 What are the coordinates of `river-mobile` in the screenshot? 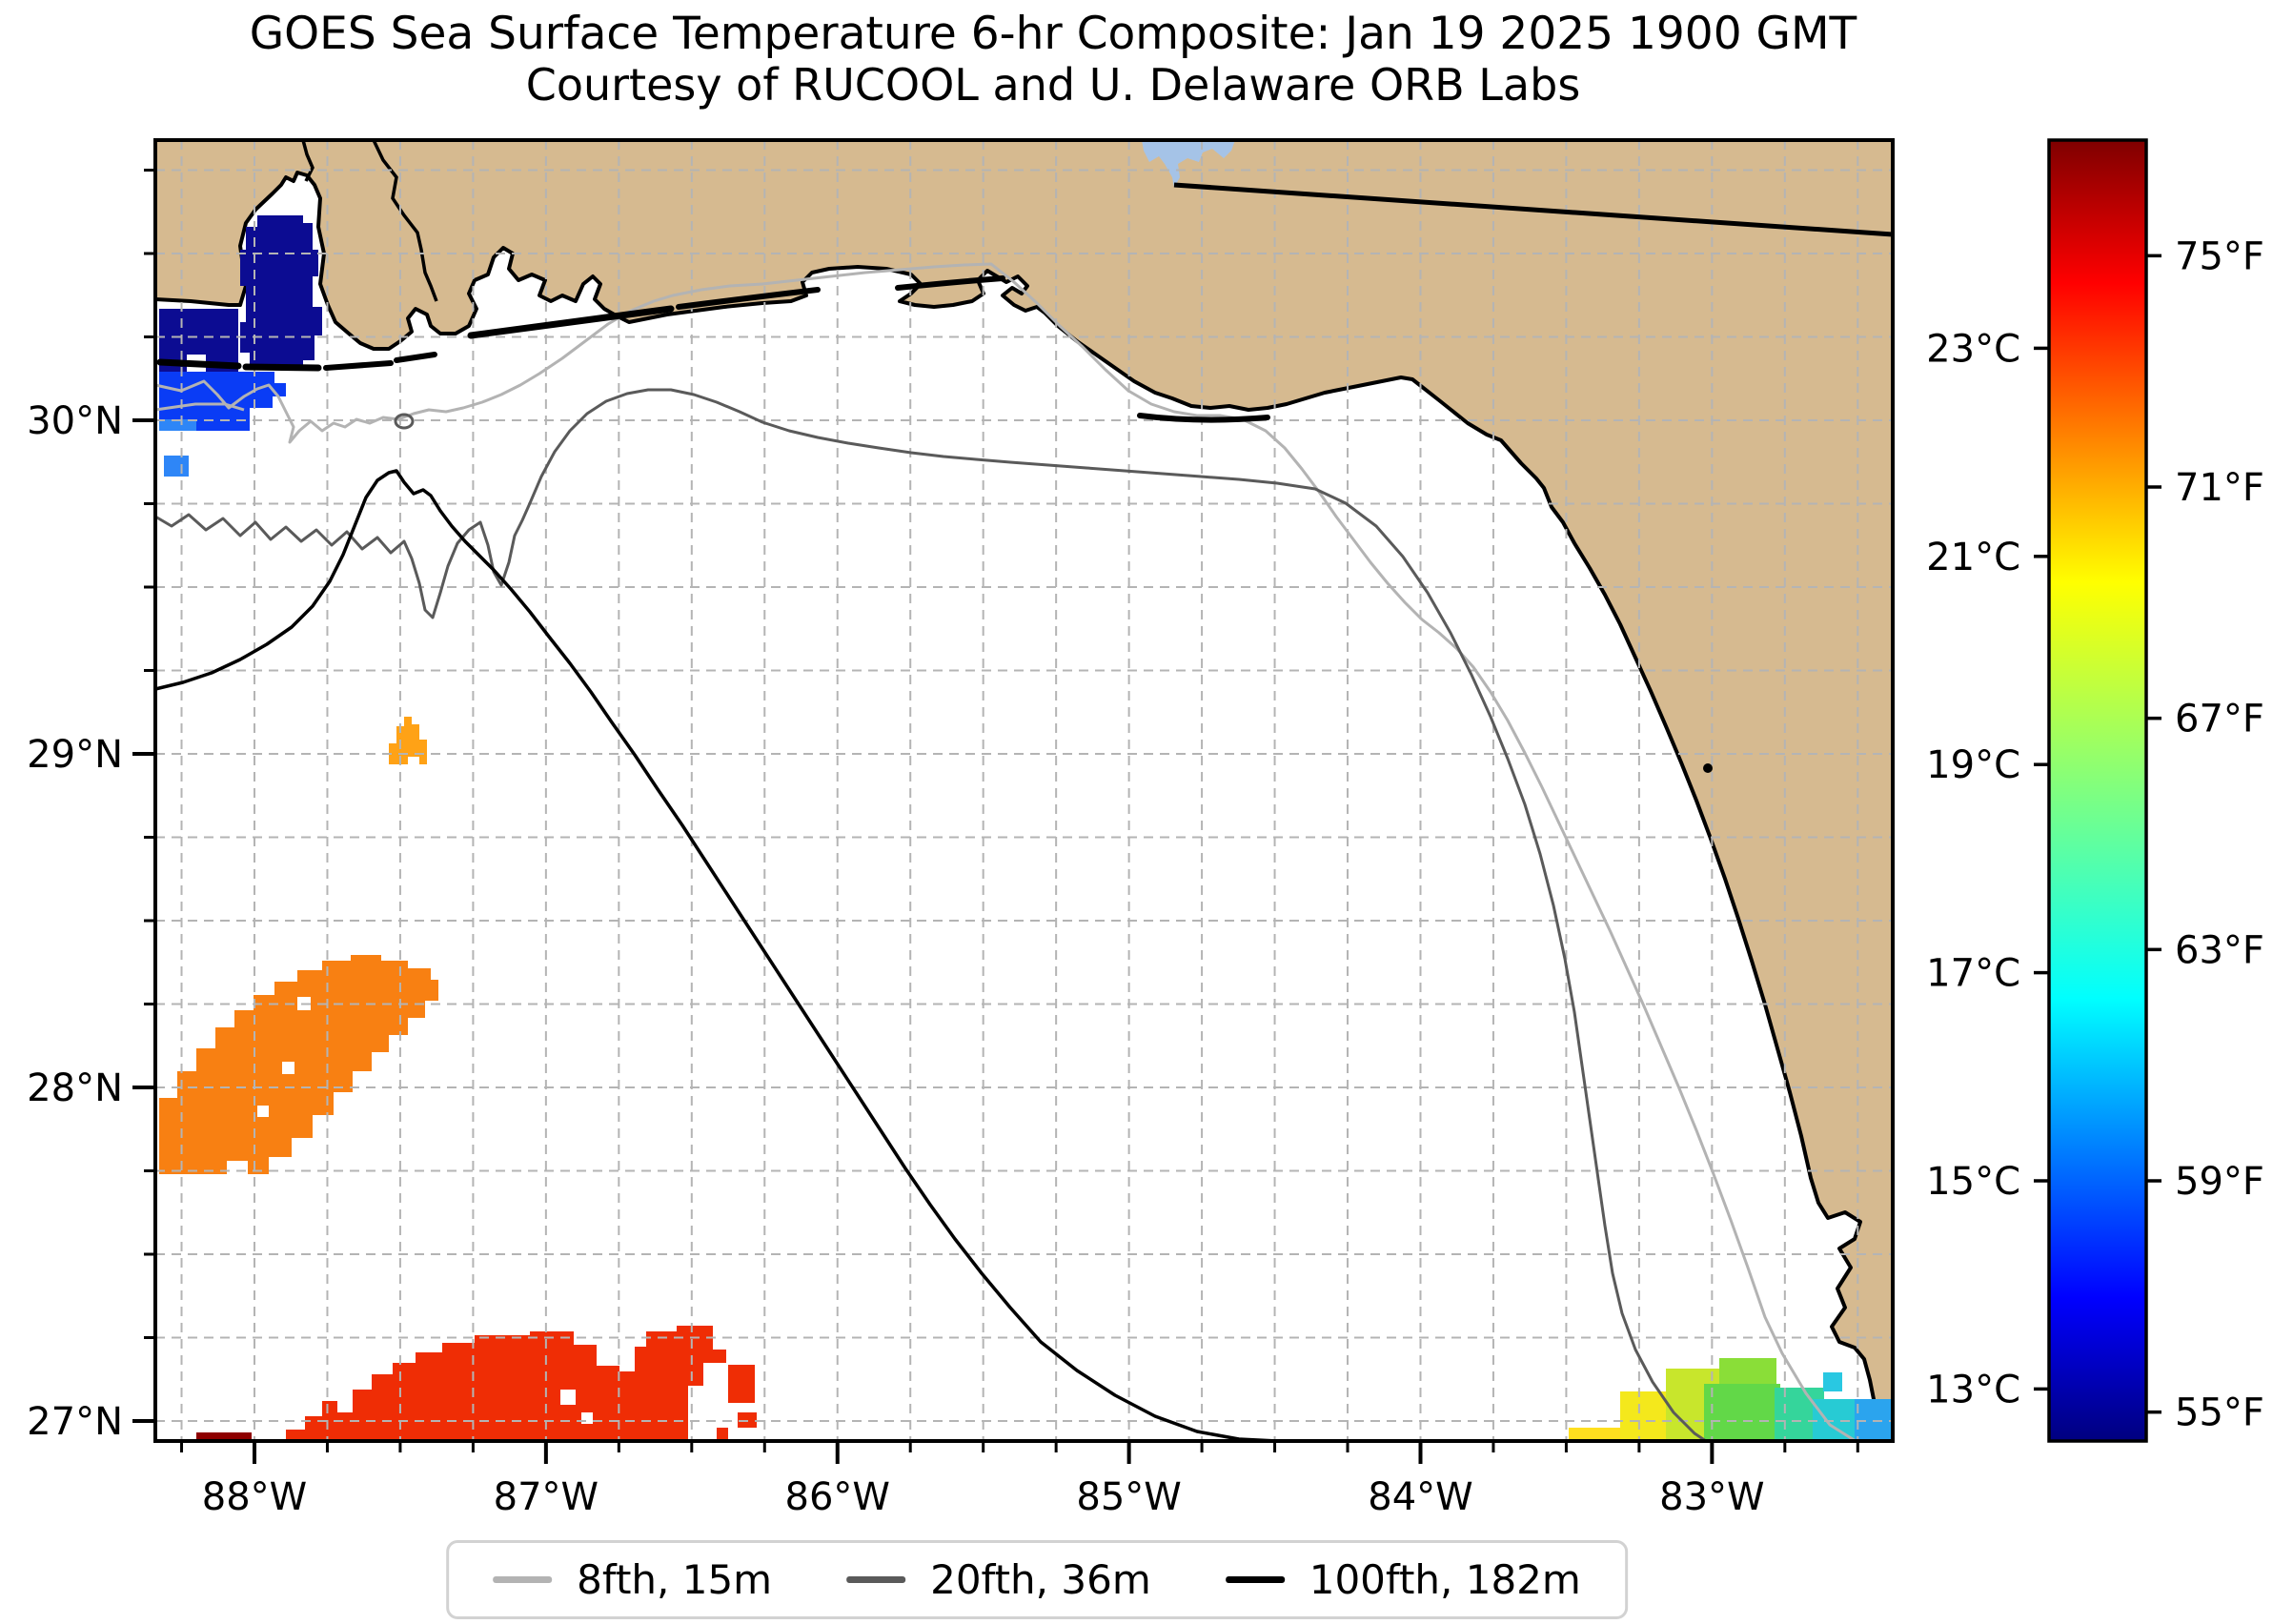 It's located at (308, 160).